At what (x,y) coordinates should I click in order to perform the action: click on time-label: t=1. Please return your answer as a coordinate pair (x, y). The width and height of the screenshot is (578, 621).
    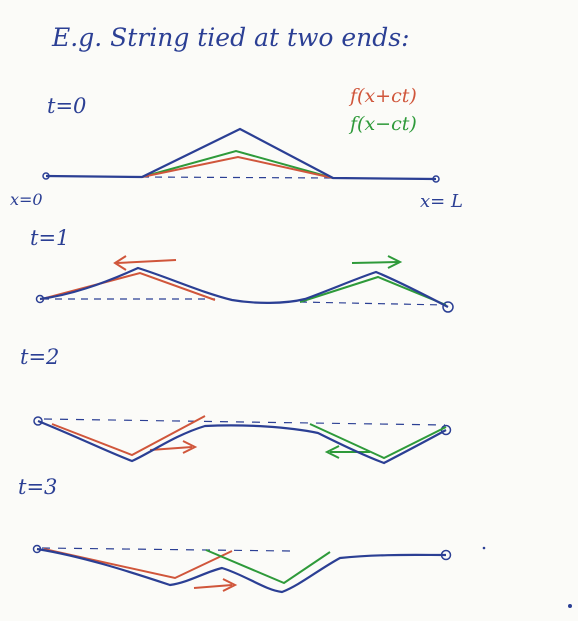
    Looking at the image, I should click on (49, 238).